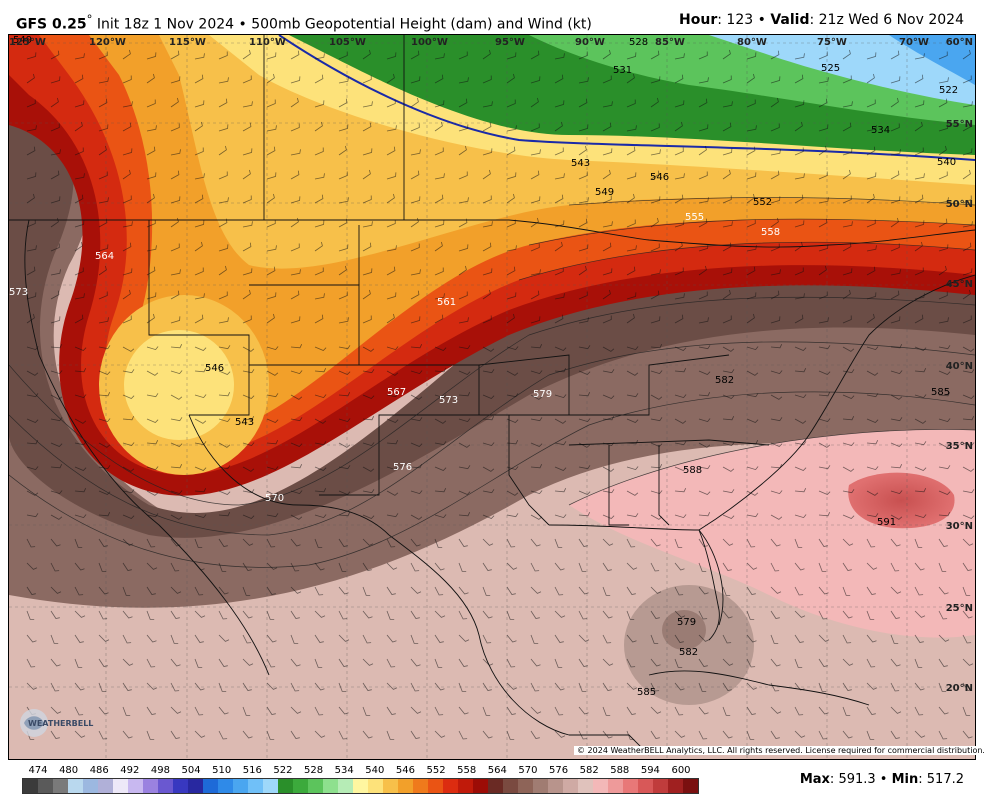  What do you see at coordinates (542, 394) in the screenshot?
I see `contour-label-22: 579` at bounding box center [542, 394].